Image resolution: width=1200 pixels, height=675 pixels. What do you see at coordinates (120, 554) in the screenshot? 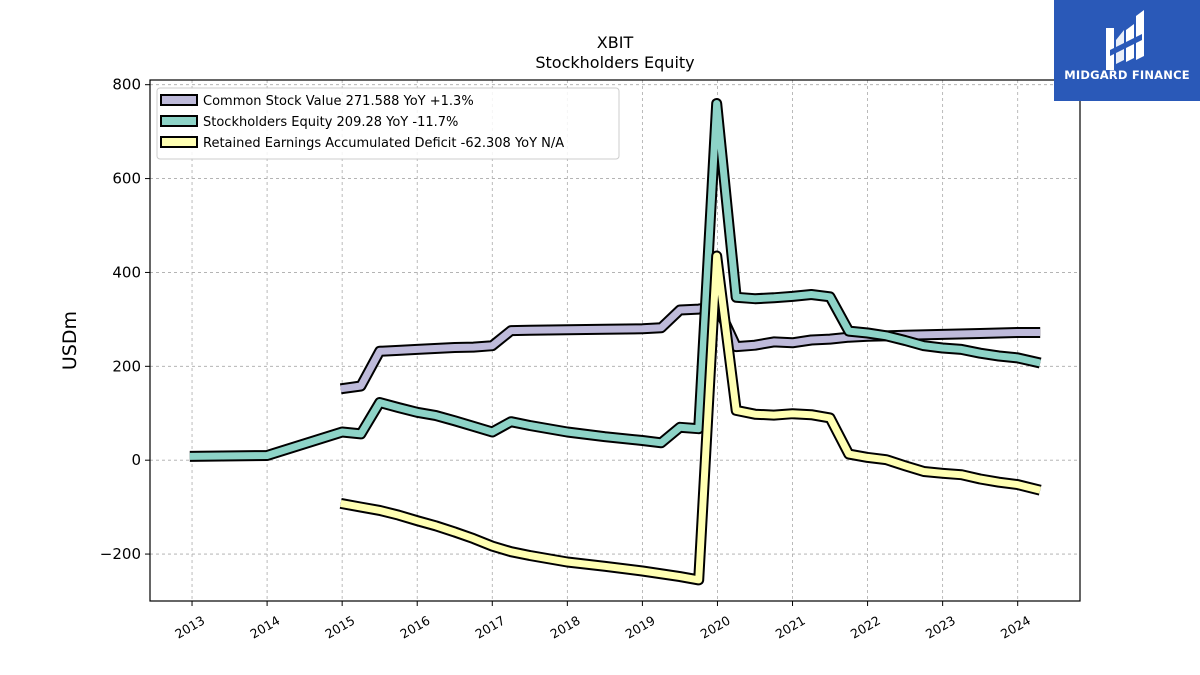
I see `y-tick-label: −200` at bounding box center [120, 554].